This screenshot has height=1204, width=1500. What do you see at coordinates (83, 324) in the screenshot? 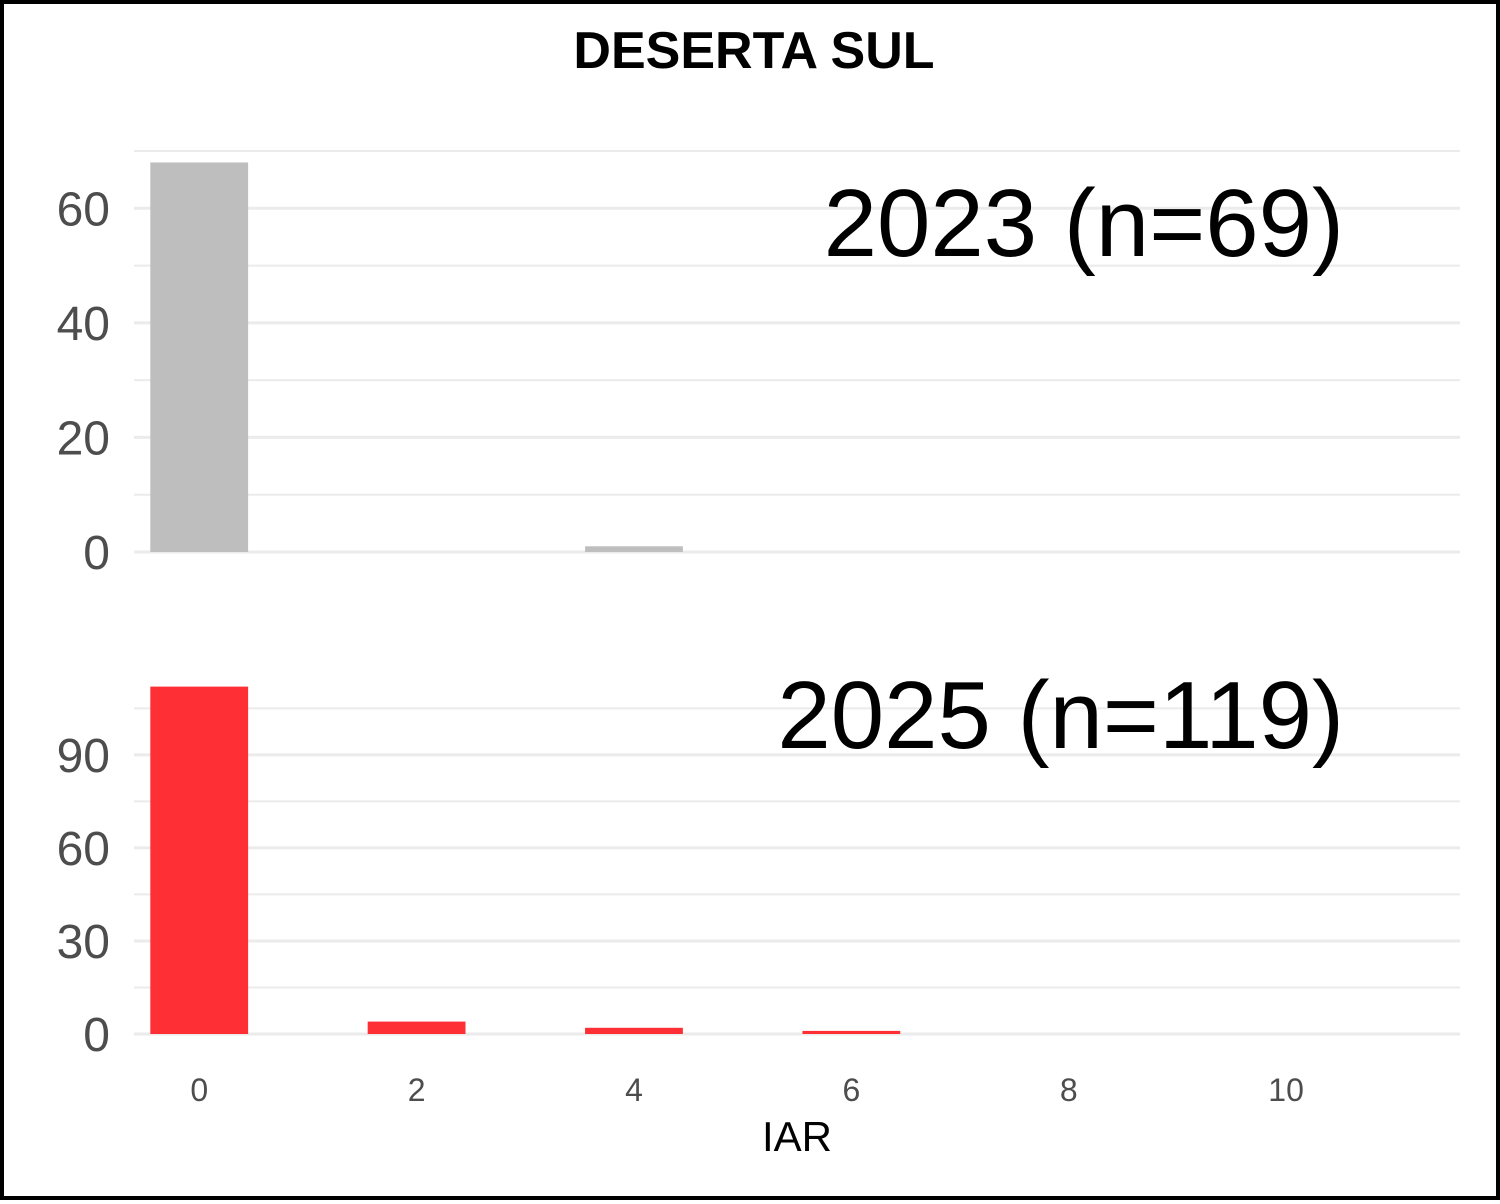
I see `y-tick-label: 40` at bounding box center [83, 324].